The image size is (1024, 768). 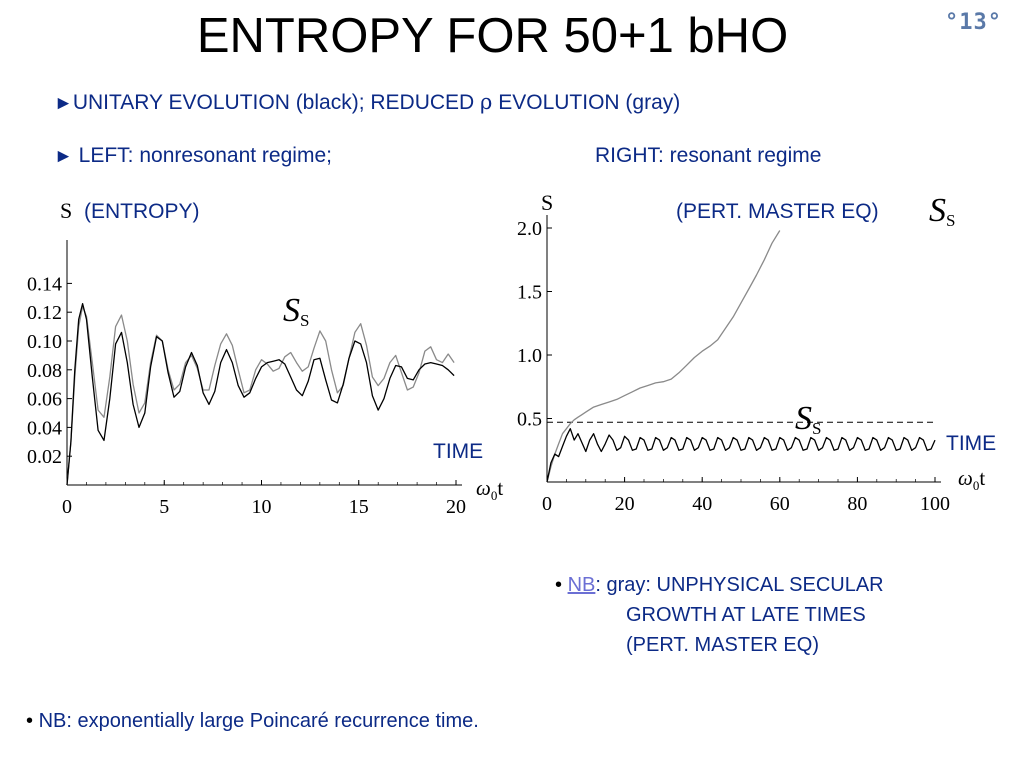 I want to click on right-xaxis-label: ω0t, so click(x=971, y=480).